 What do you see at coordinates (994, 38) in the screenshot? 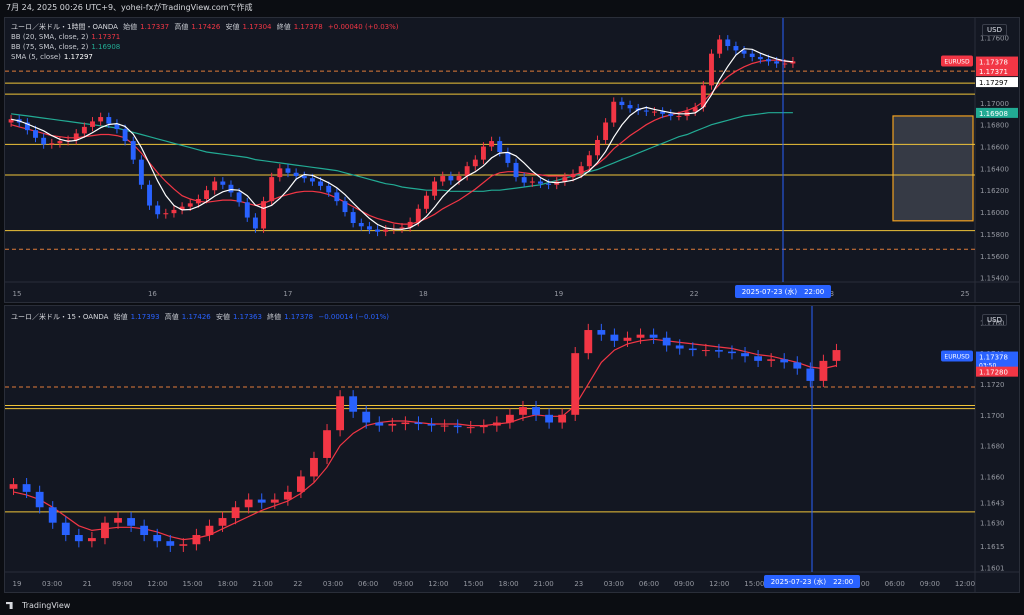
I see `y-tick-label: 1.17600` at bounding box center [994, 38].